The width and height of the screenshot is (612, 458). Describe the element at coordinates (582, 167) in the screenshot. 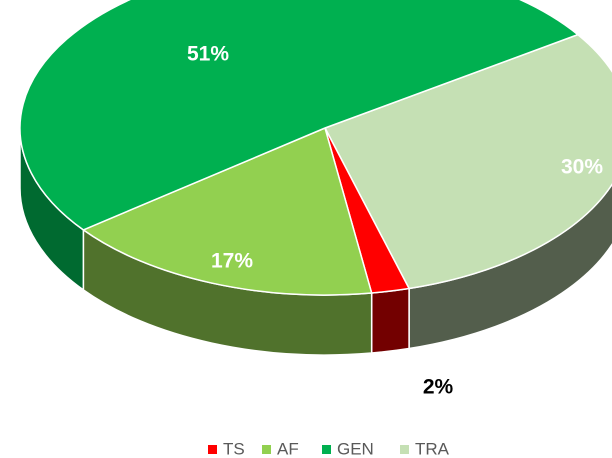

I see `data-label: 30%` at that location.